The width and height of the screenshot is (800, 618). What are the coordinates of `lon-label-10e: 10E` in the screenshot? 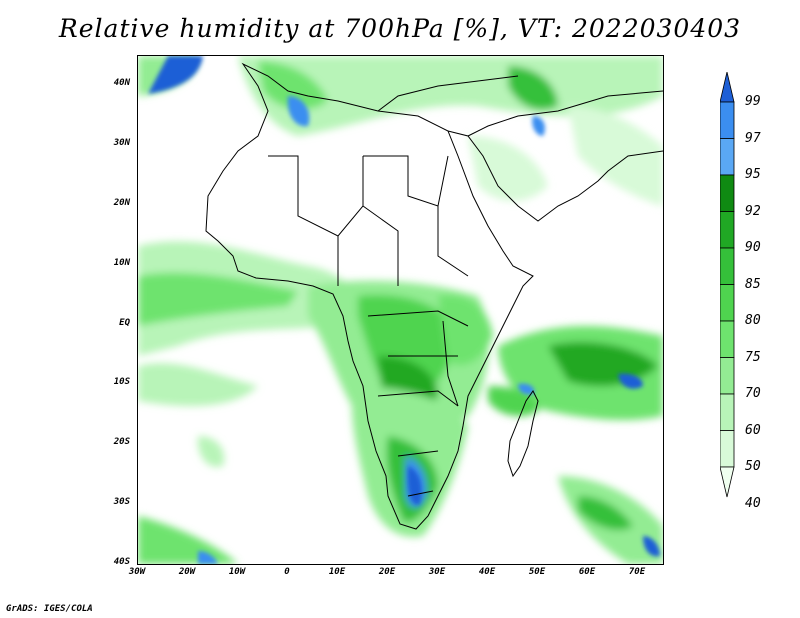 It's located at (337, 572).